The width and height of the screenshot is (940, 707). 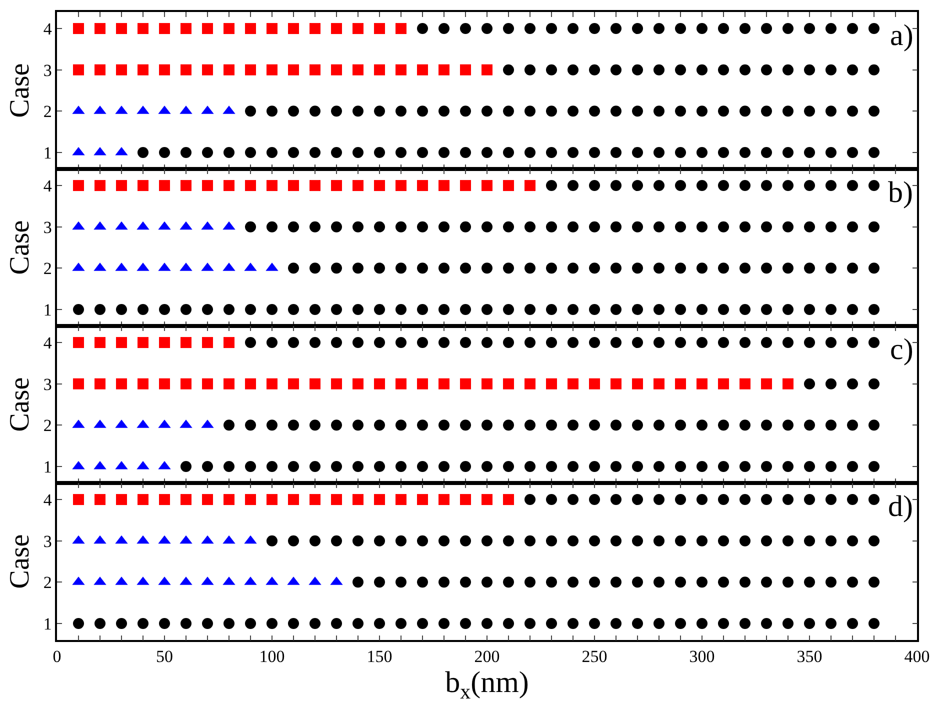 I want to click on x-tick-label: 150, so click(x=379, y=656).